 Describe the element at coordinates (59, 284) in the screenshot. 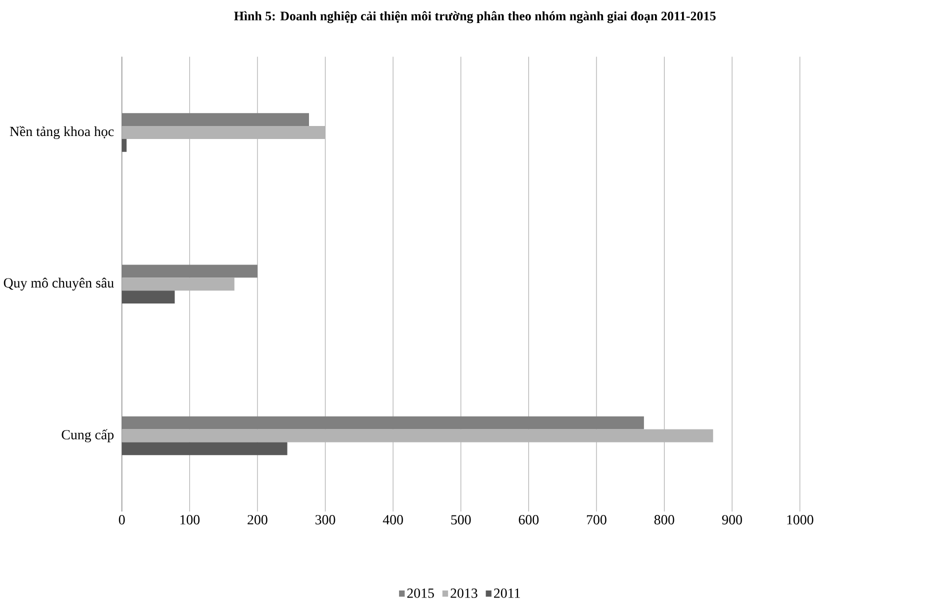

I see `y-tick-label: Quy mô chuyên sâu` at that location.